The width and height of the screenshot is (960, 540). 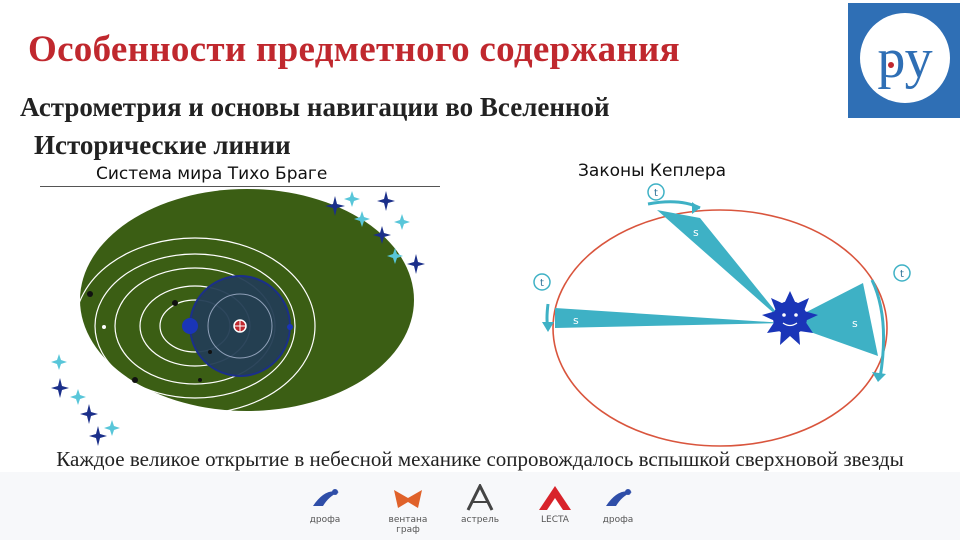 I want to click on time-marker-left, so click(x=542, y=282).